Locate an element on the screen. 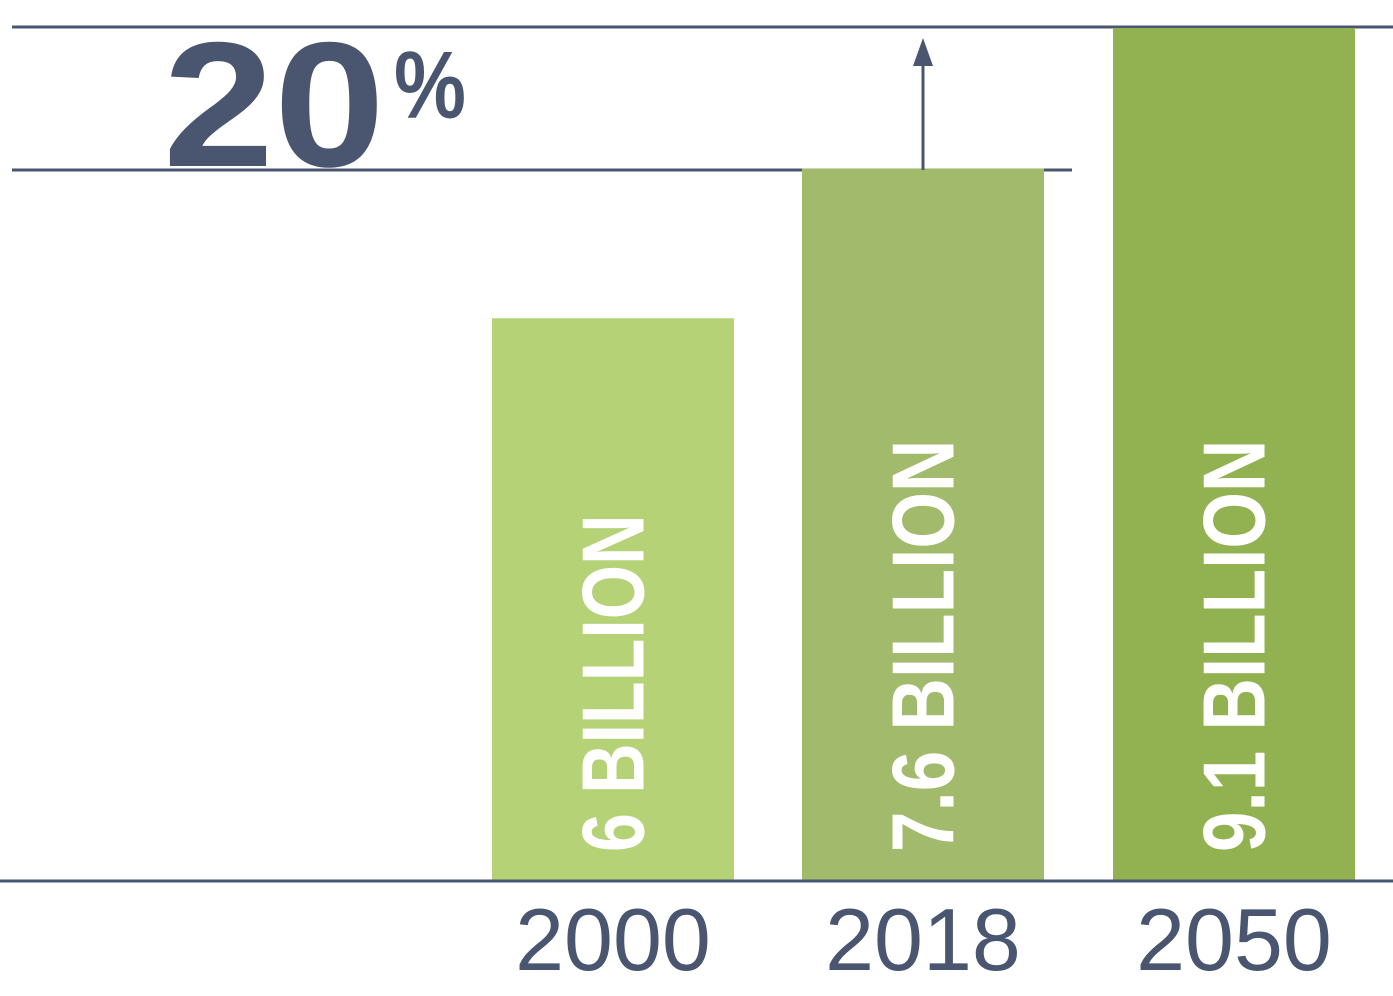 This screenshot has width=1393, height=996. x-tick-label-2000: 2000 is located at coordinates (613, 939).